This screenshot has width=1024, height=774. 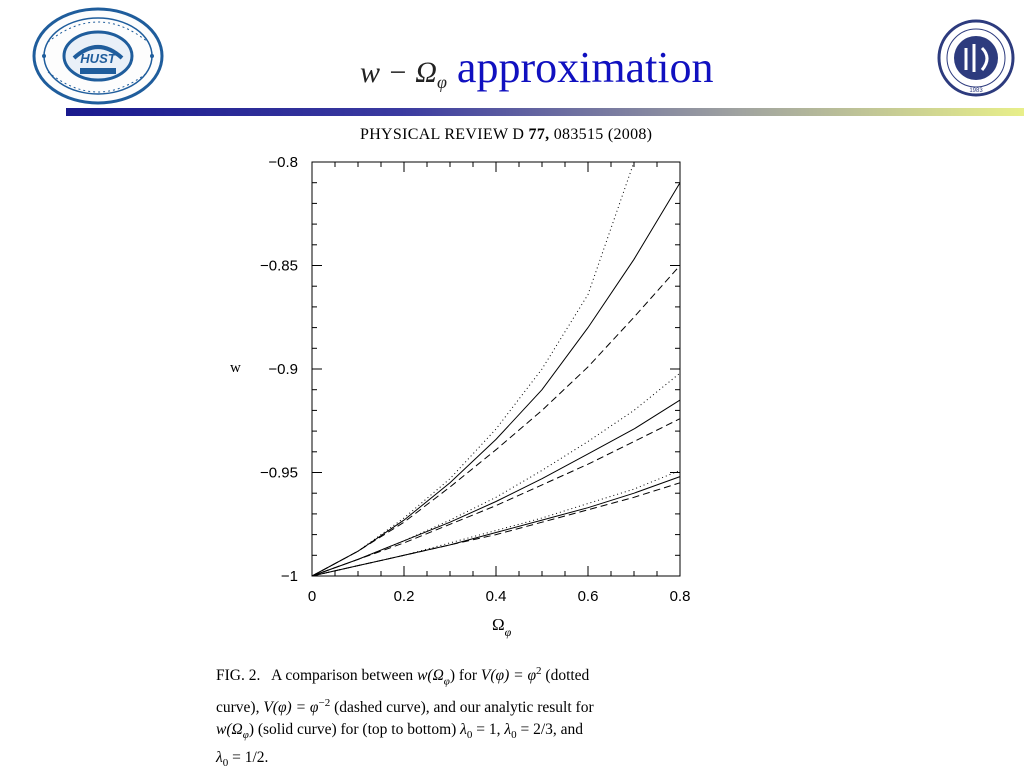 I want to click on caption-sup: −2, so click(x=324, y=703).